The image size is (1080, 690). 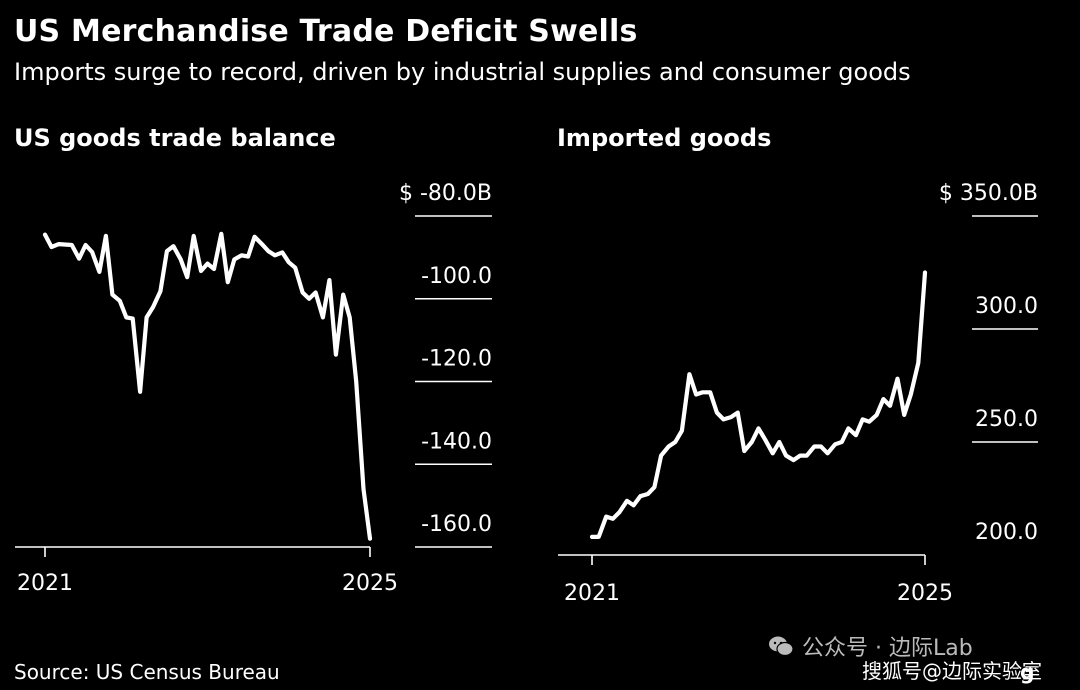 I want to click on source-note: Source: US Census Bureau, so click(x=147, y=672).